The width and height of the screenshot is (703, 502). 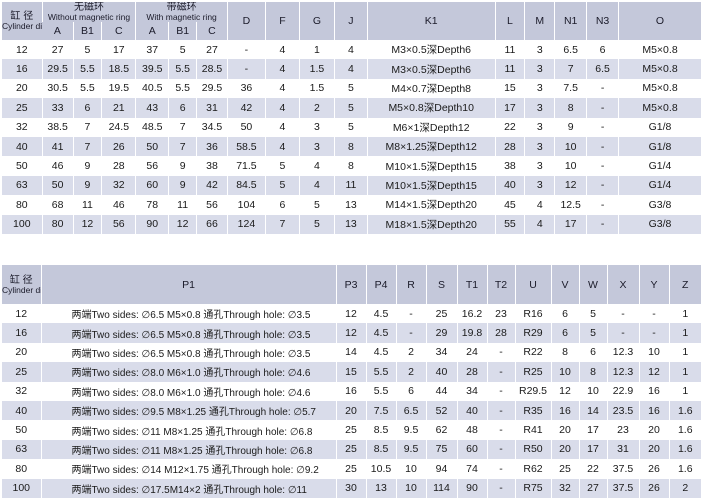 What do you see at coordinates (592, 372) in the screenshot?
I see `table-cell: 8` at bounding box center [592, 372].